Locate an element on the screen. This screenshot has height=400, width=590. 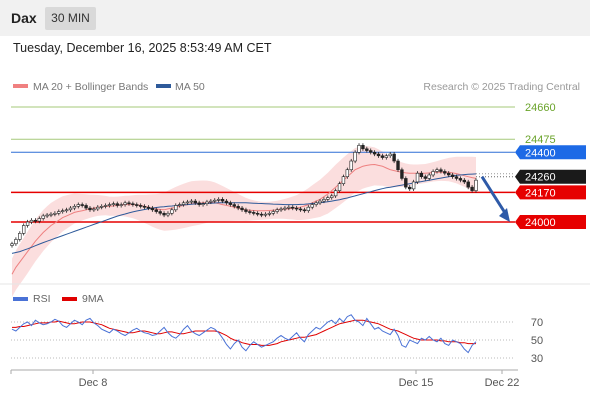
last-price-tag is located at coordinates (550, 176).